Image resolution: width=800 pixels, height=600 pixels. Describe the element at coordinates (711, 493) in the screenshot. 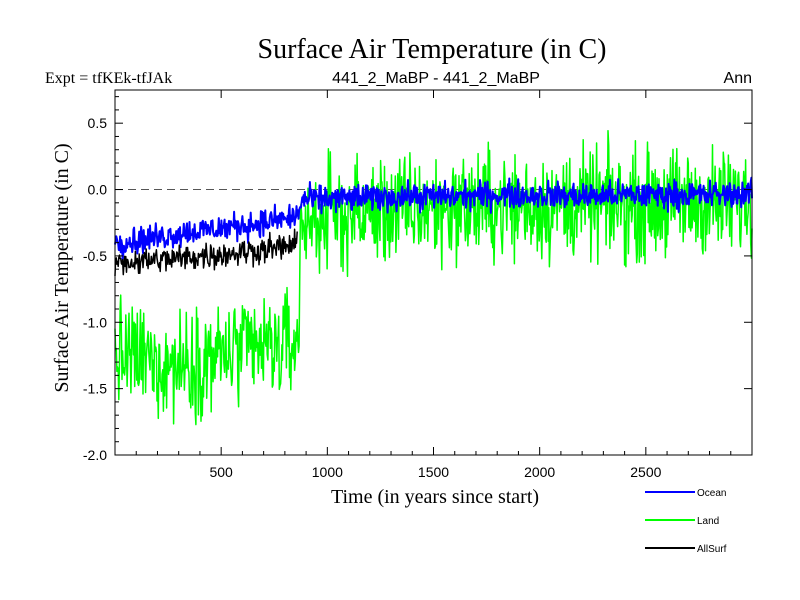

I see `legend-label-ocean: Ocean` at that location.